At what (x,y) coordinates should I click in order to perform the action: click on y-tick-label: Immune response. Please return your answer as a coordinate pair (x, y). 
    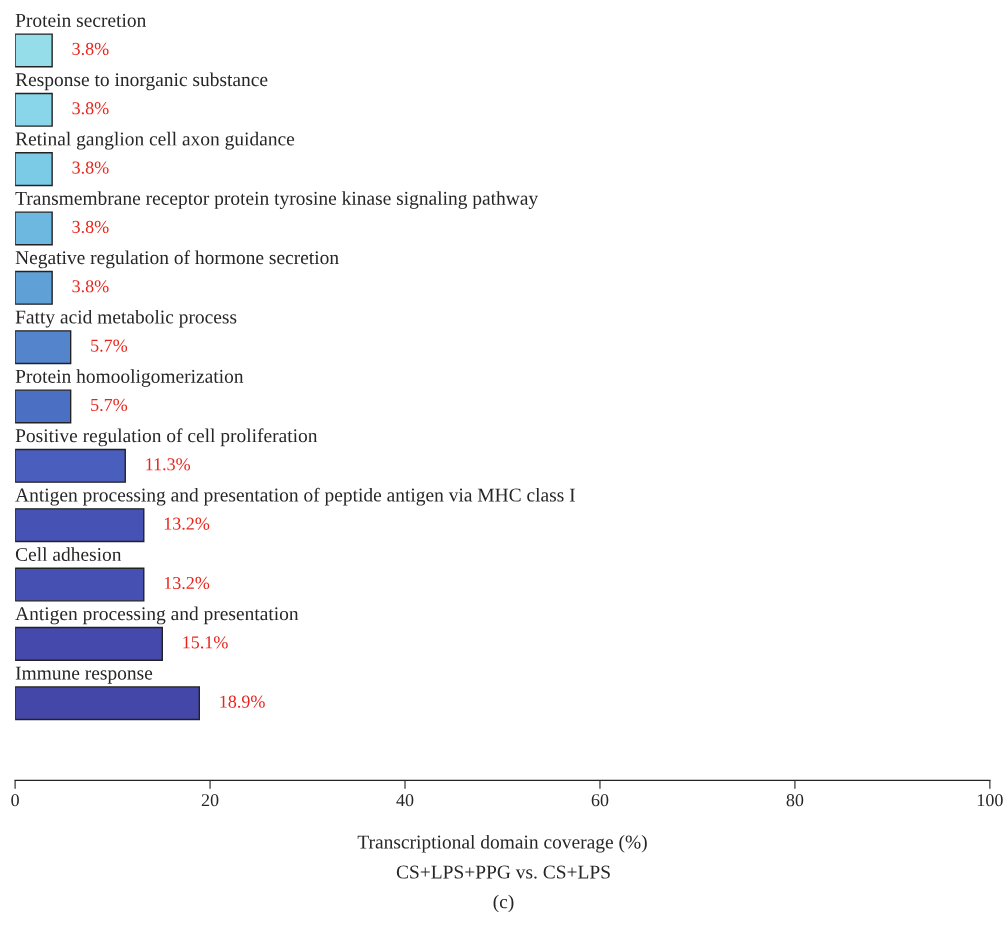
    Looking at the image, I should click on (84, 675).